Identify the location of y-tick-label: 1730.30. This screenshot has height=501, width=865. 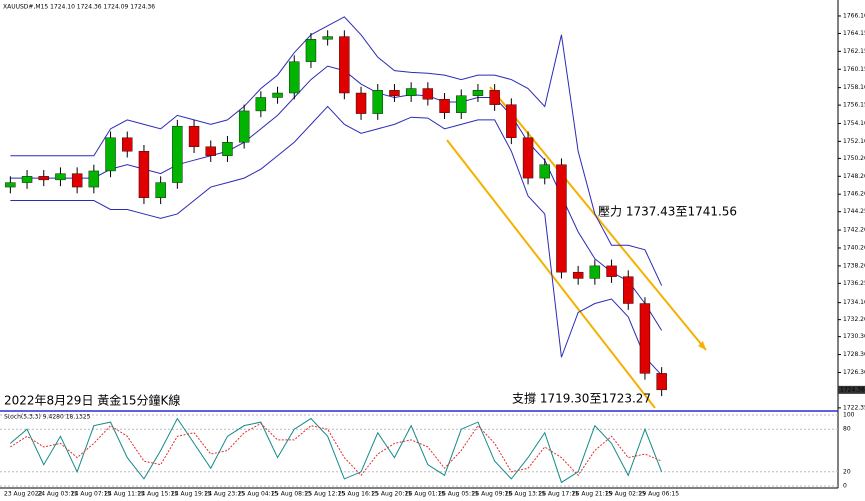
(854, 336).